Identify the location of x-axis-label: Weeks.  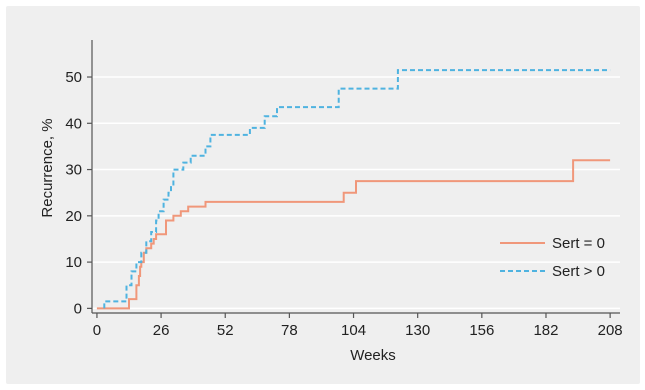
(373, 355).